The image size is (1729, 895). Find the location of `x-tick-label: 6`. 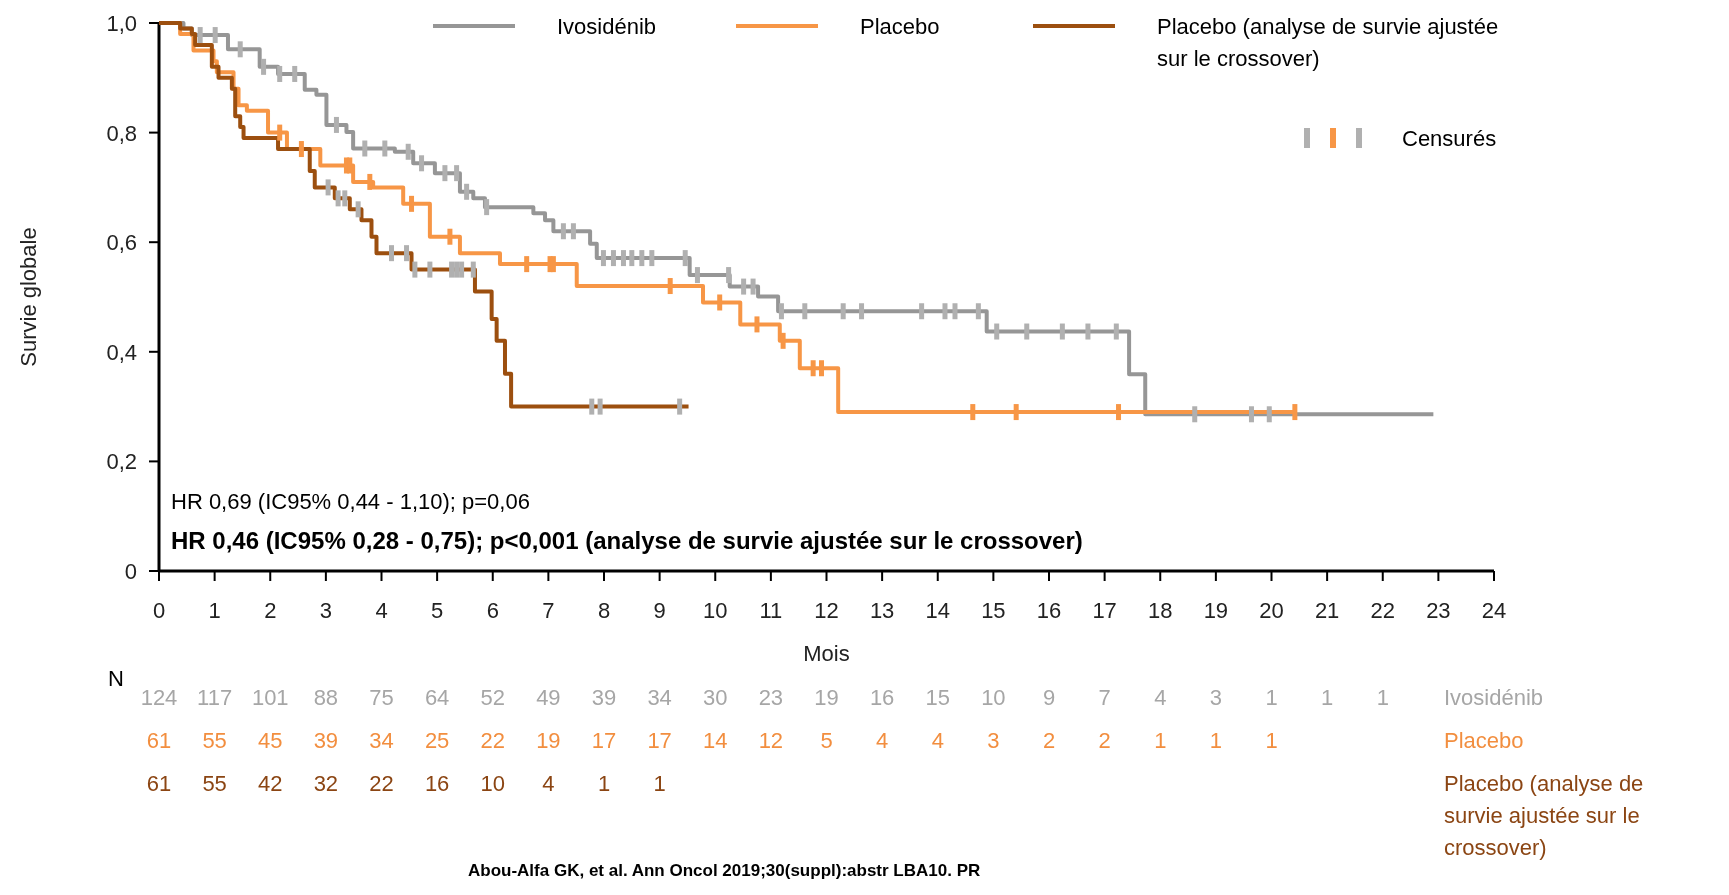

x-tick-label: 6 is located at coordinates (492, 610).